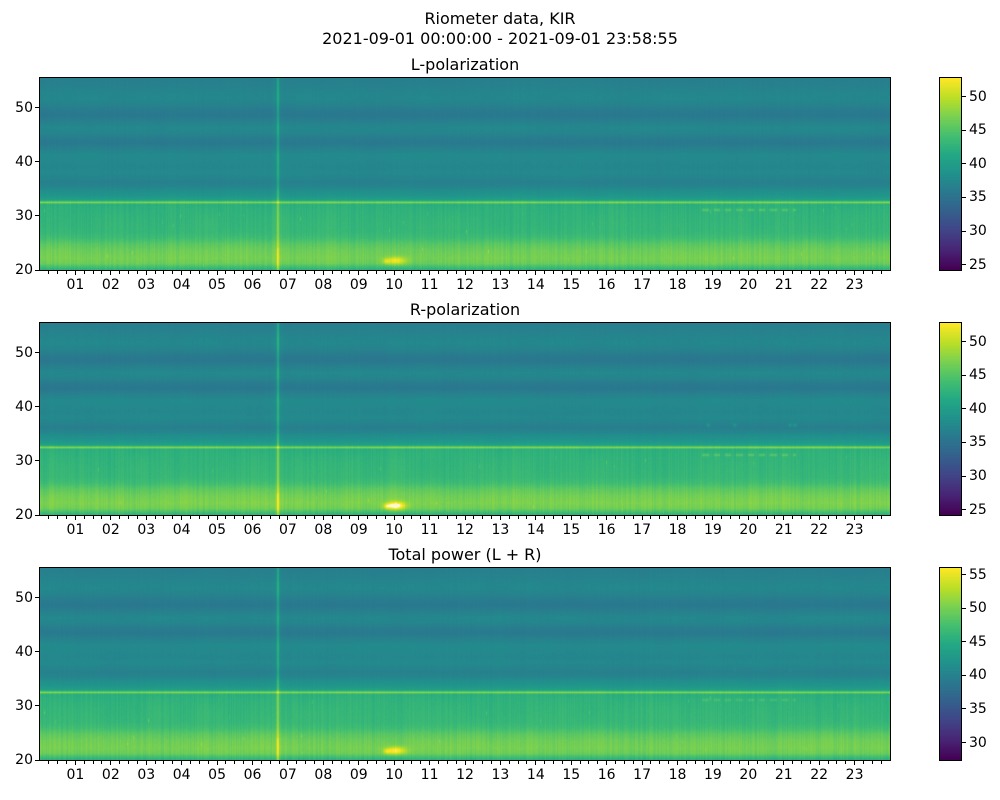 The image size is (1000, 800). Describe the element at coordinates (819, 285) in the screenshot. I see `x-tick-label: 22` at that location.